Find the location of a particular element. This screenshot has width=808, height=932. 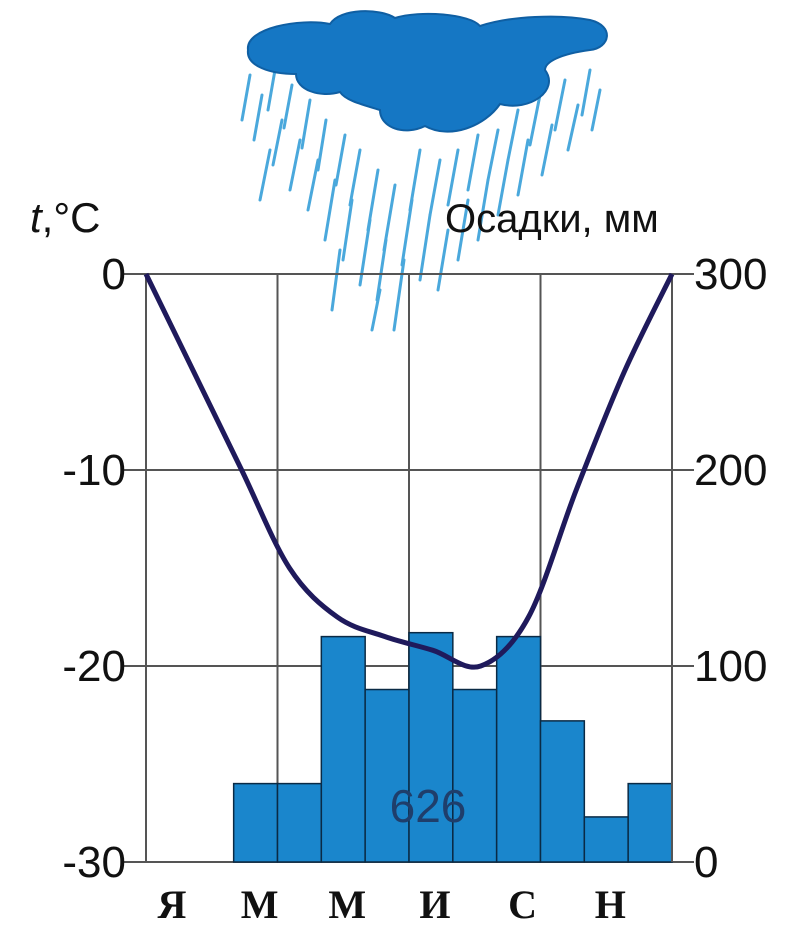

left-tick-label: 0 is located at coordinates (114, 274).